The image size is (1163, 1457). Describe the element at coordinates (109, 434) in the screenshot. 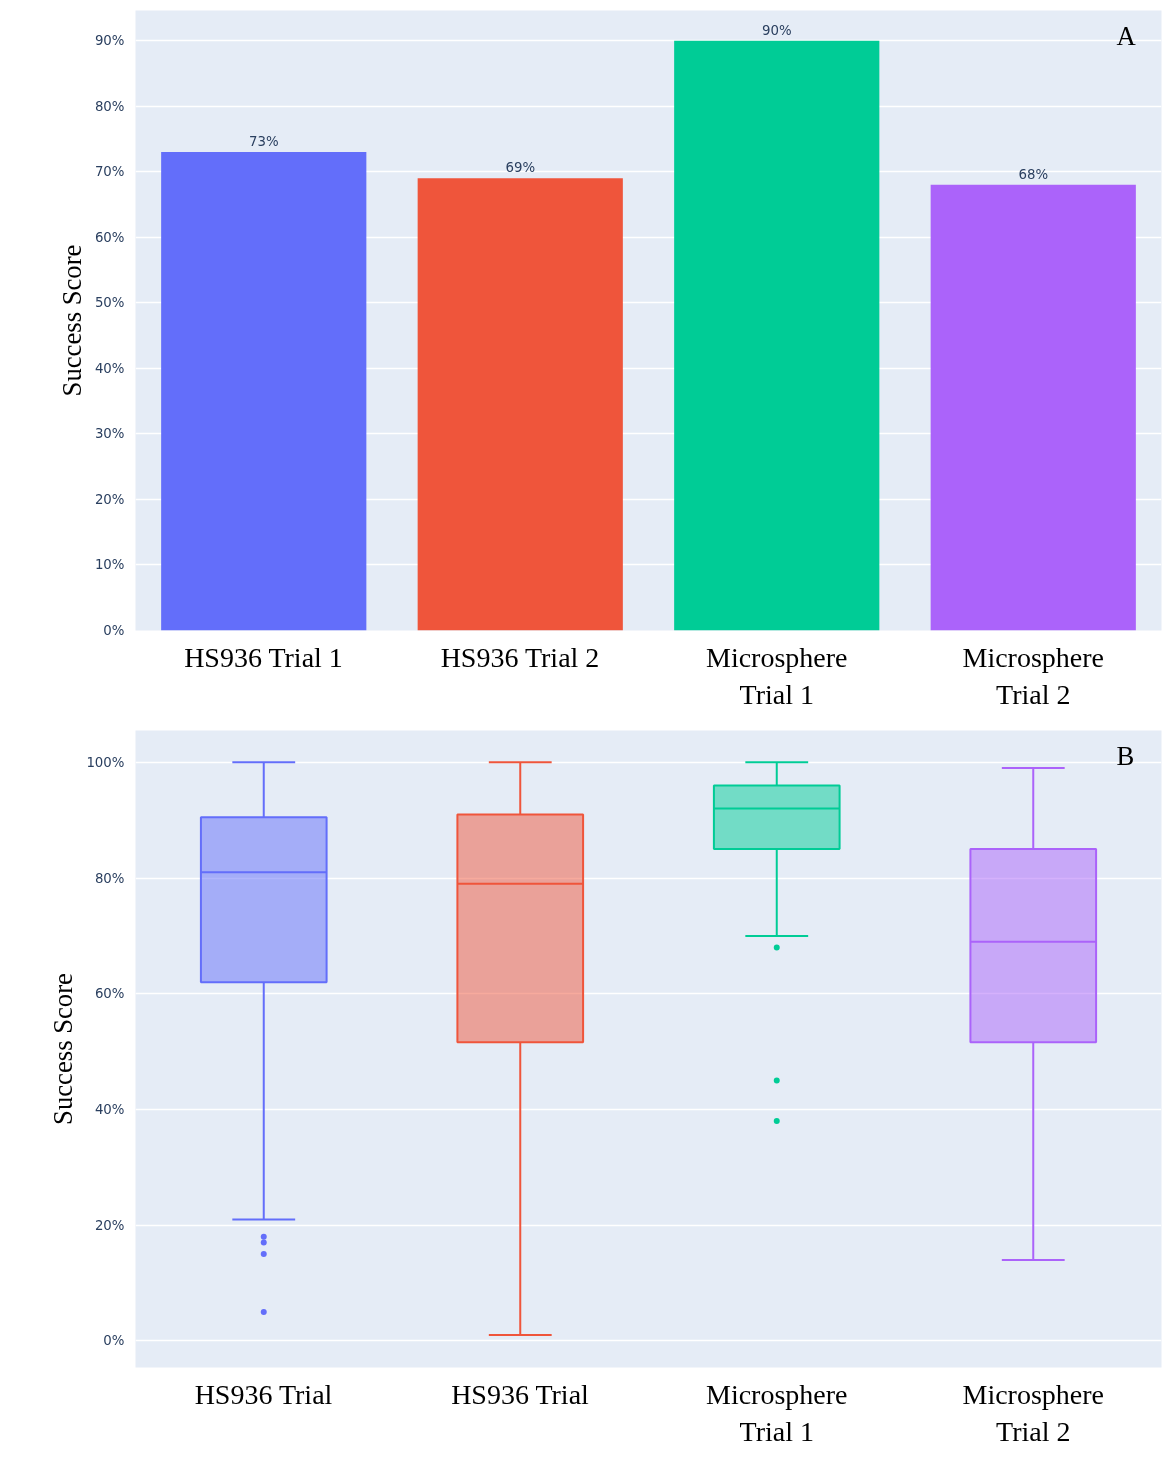

I see `y-tick-label: 30%` at that location.